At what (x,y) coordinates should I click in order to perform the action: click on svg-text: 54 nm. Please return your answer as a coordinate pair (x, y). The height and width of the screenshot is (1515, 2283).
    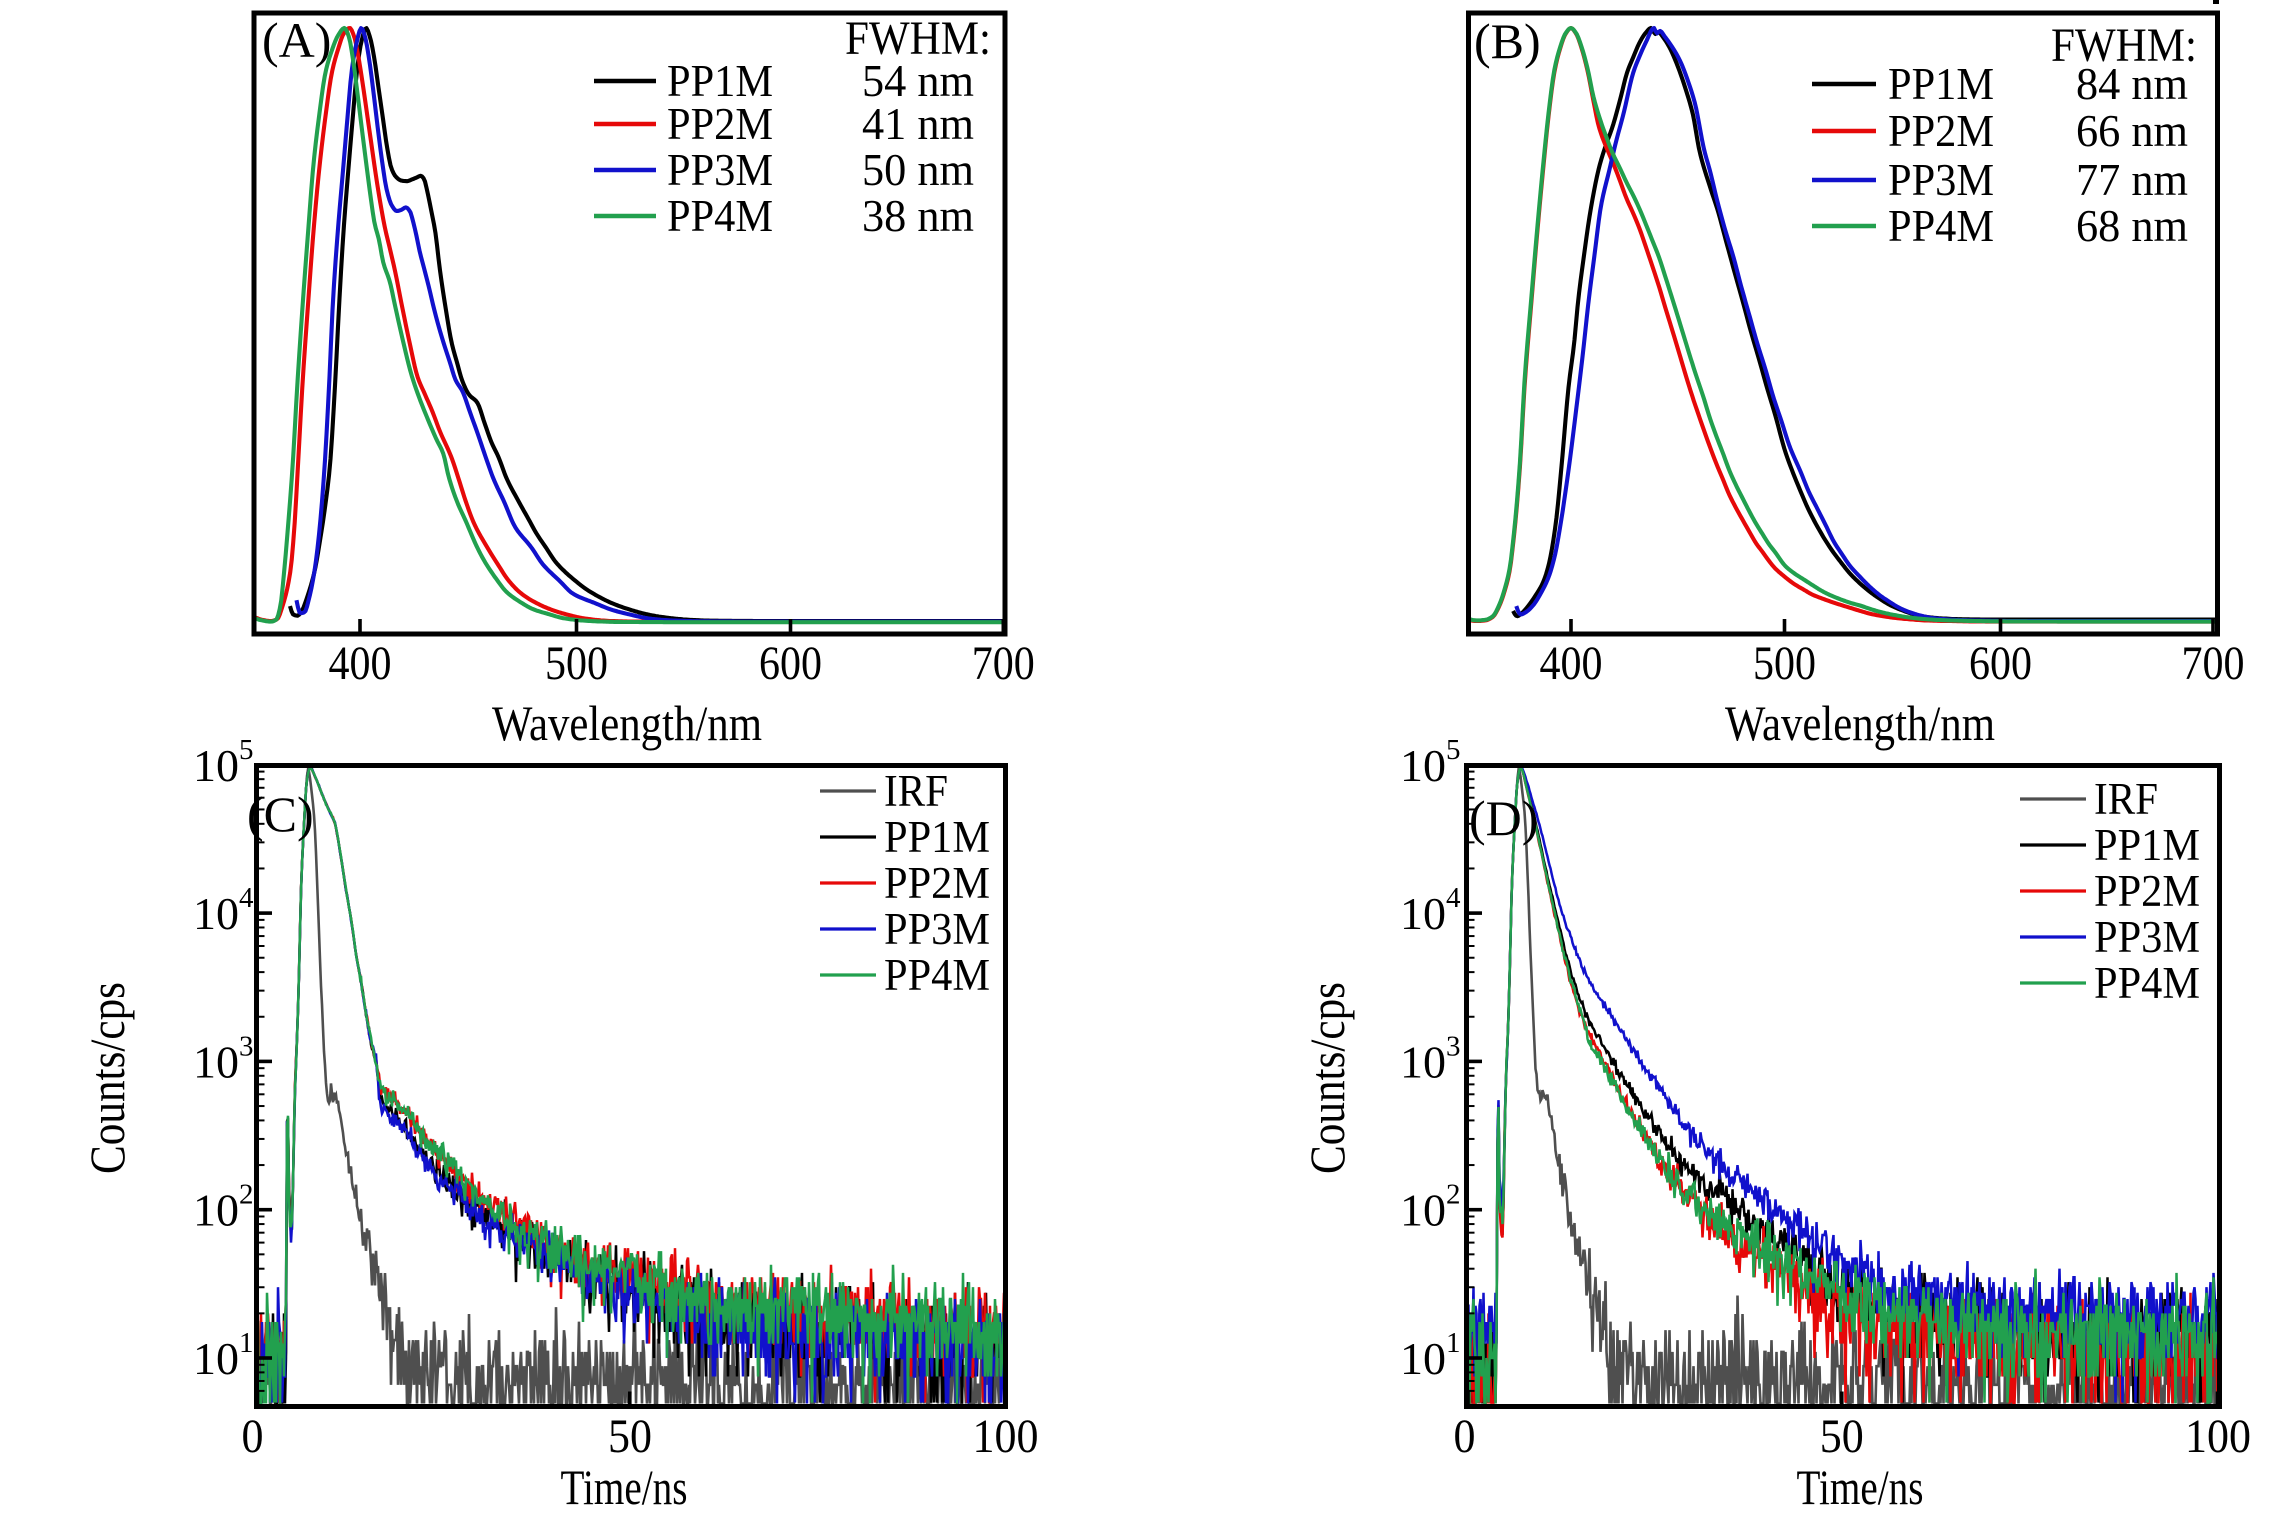
    Looking at the image, I should click on (918, 80).